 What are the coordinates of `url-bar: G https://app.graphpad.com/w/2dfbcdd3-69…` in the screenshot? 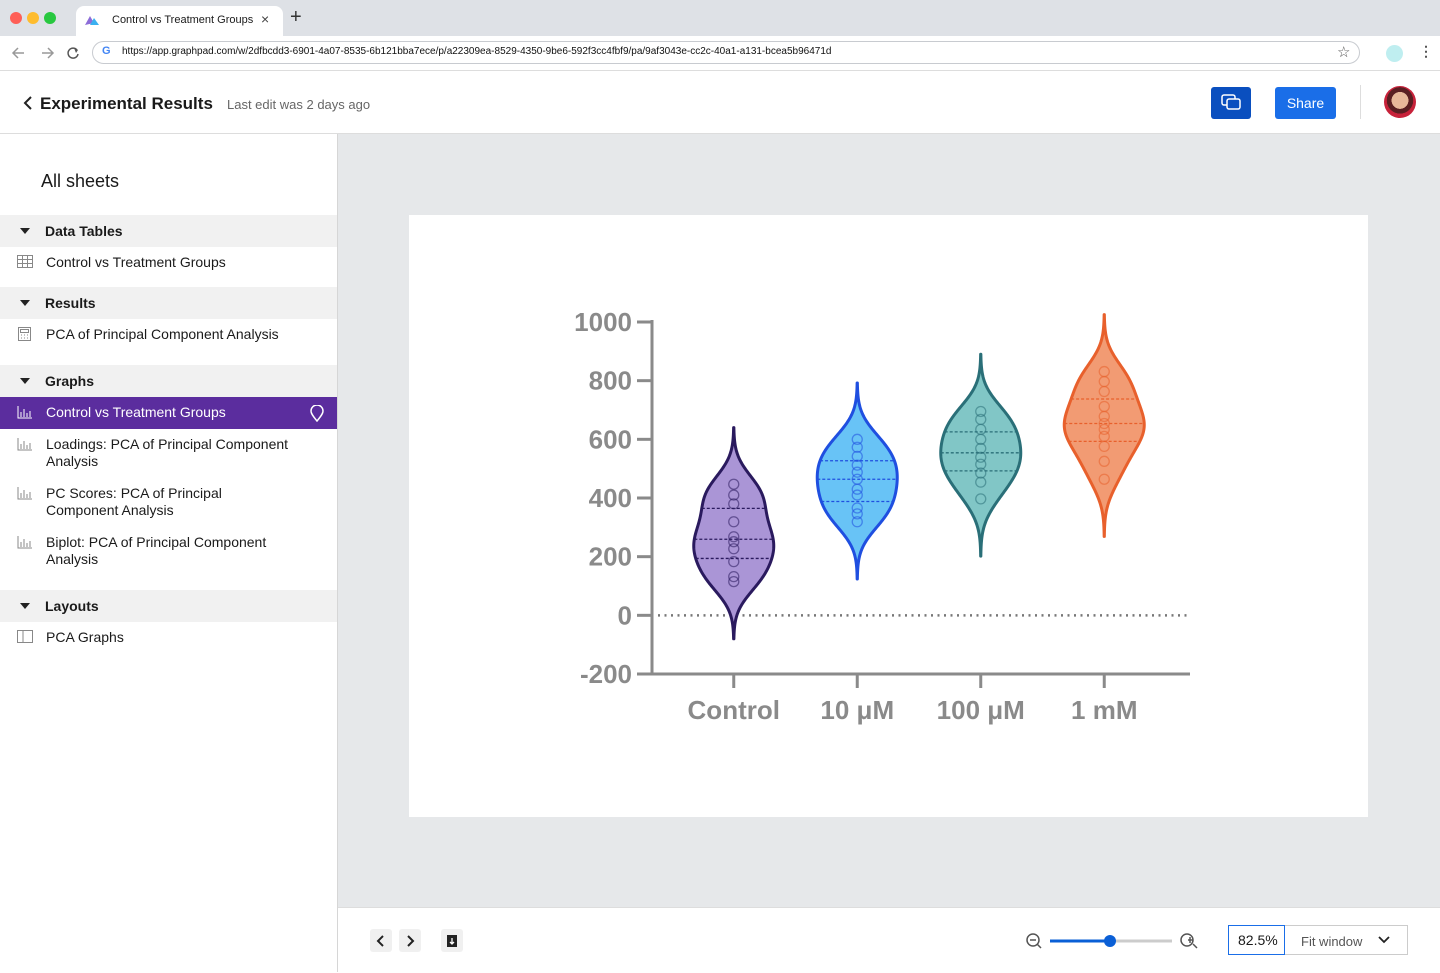 It's located at (726, 52).